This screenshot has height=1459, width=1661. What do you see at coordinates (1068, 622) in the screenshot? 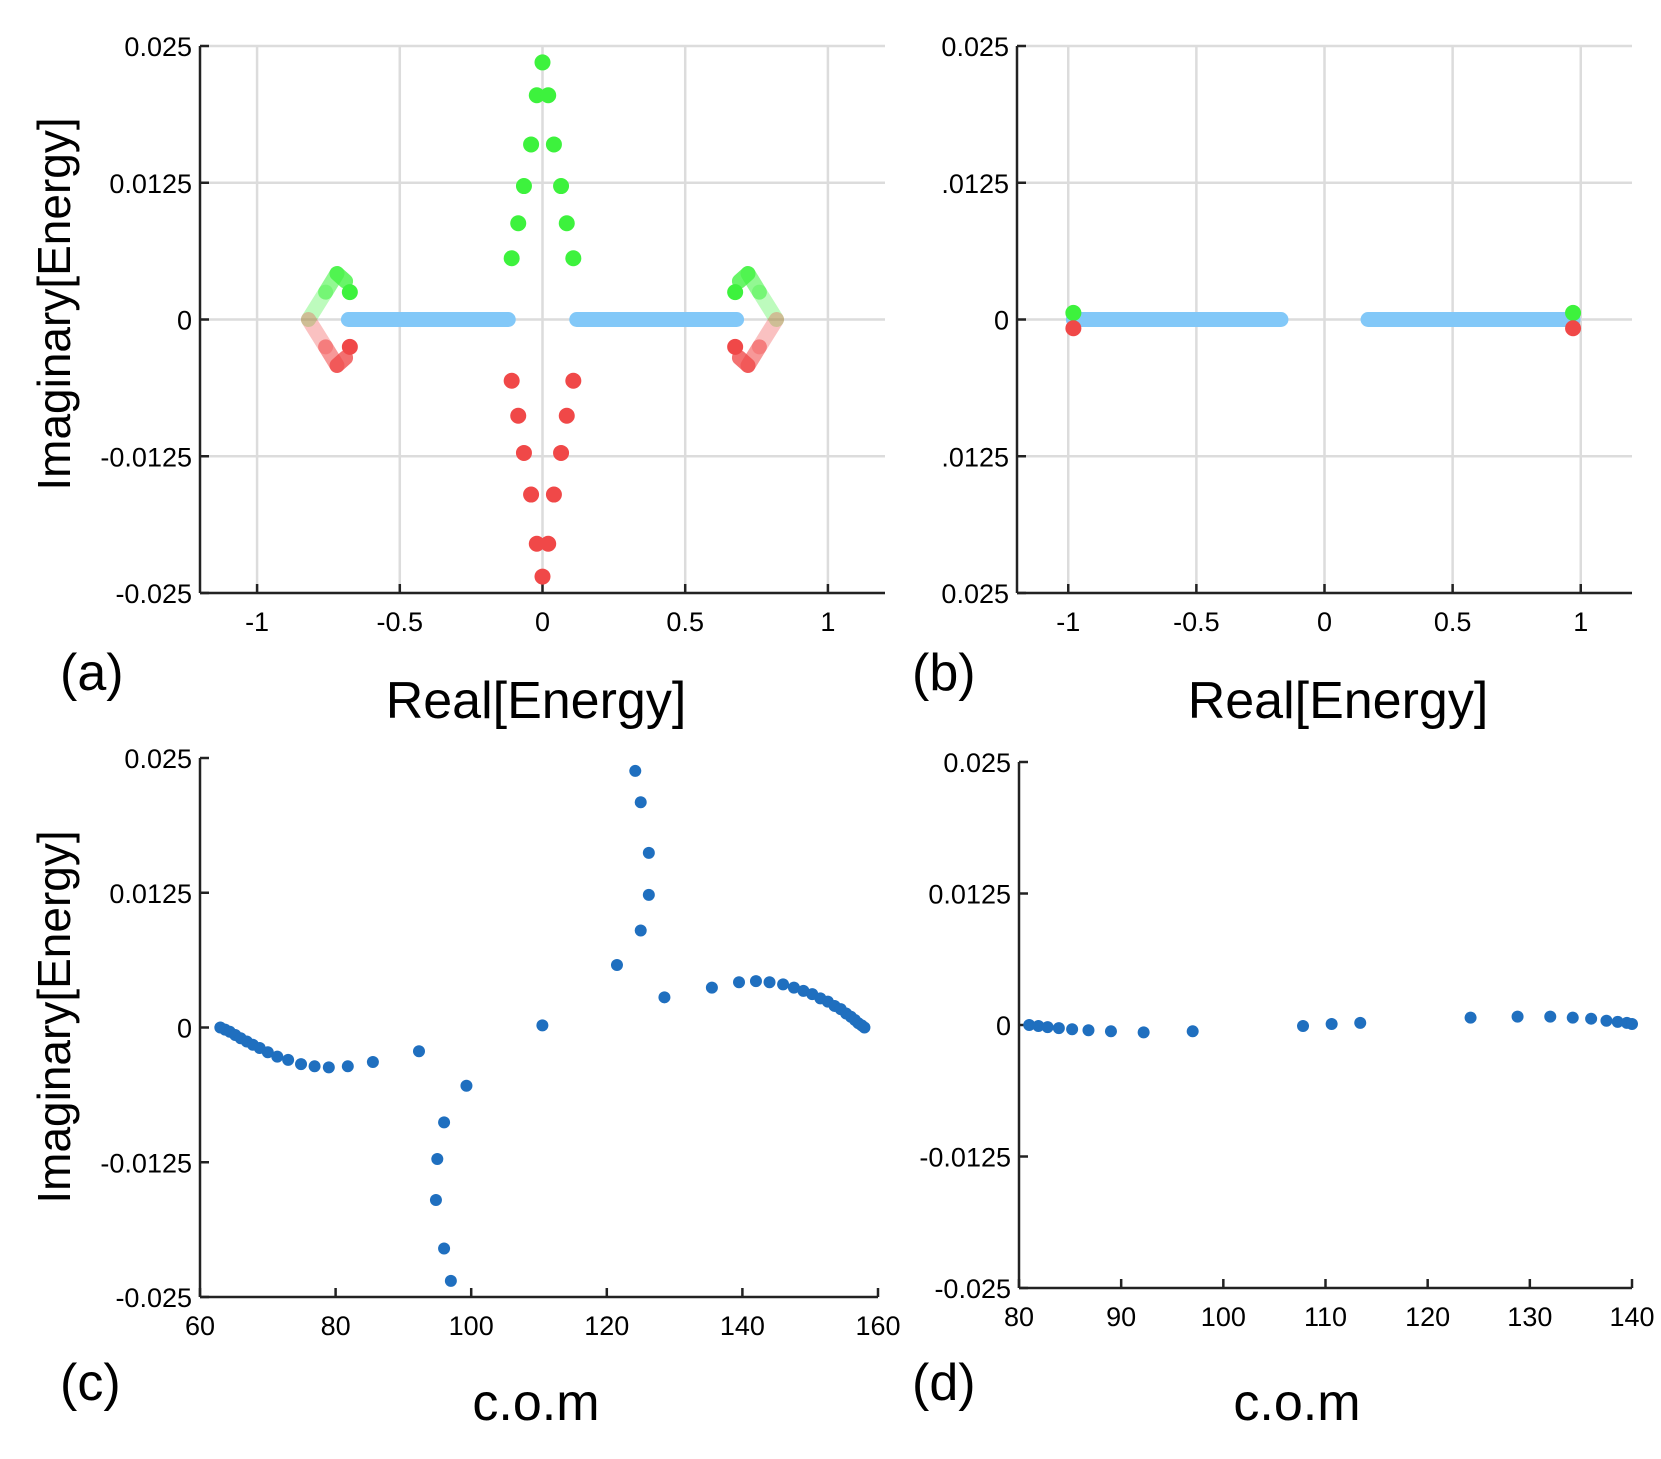
I see `x-tick-label: -1` at bounding box center [1068, 622].